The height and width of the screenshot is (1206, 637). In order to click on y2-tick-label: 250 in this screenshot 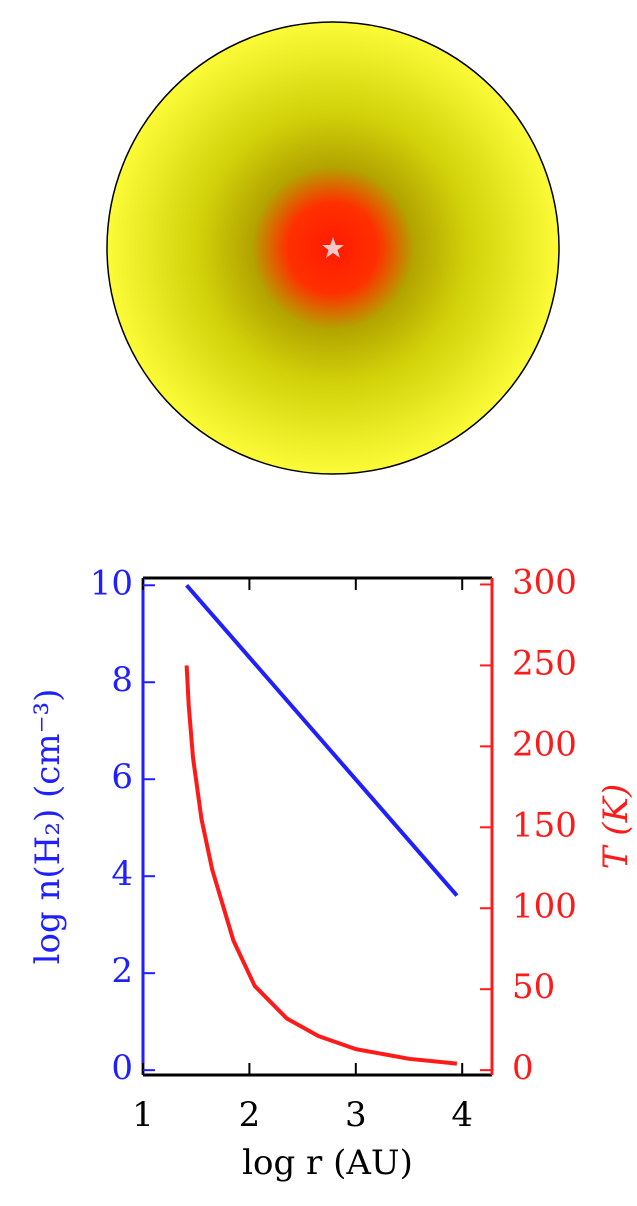, I will do `click(544, 663)`.